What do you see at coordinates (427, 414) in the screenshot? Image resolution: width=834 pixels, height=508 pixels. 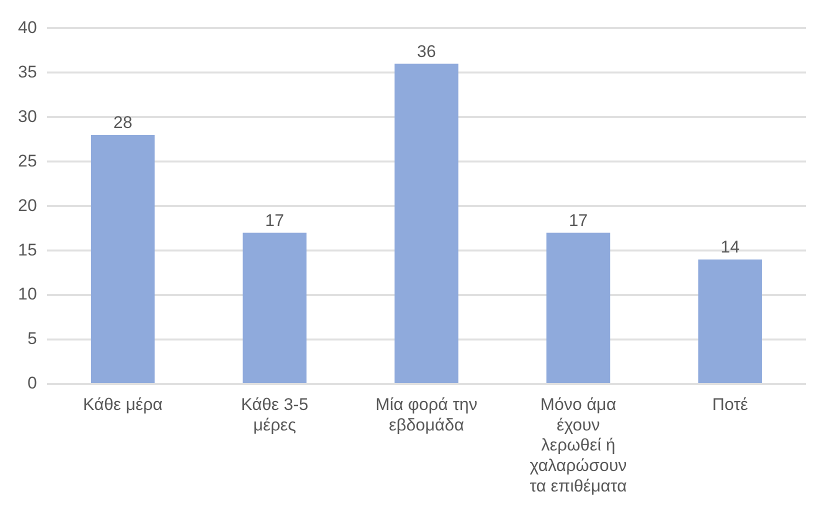 I see `x-tick-label: Μία φορά την εβδομάδα` at bounding box center [427, 414].